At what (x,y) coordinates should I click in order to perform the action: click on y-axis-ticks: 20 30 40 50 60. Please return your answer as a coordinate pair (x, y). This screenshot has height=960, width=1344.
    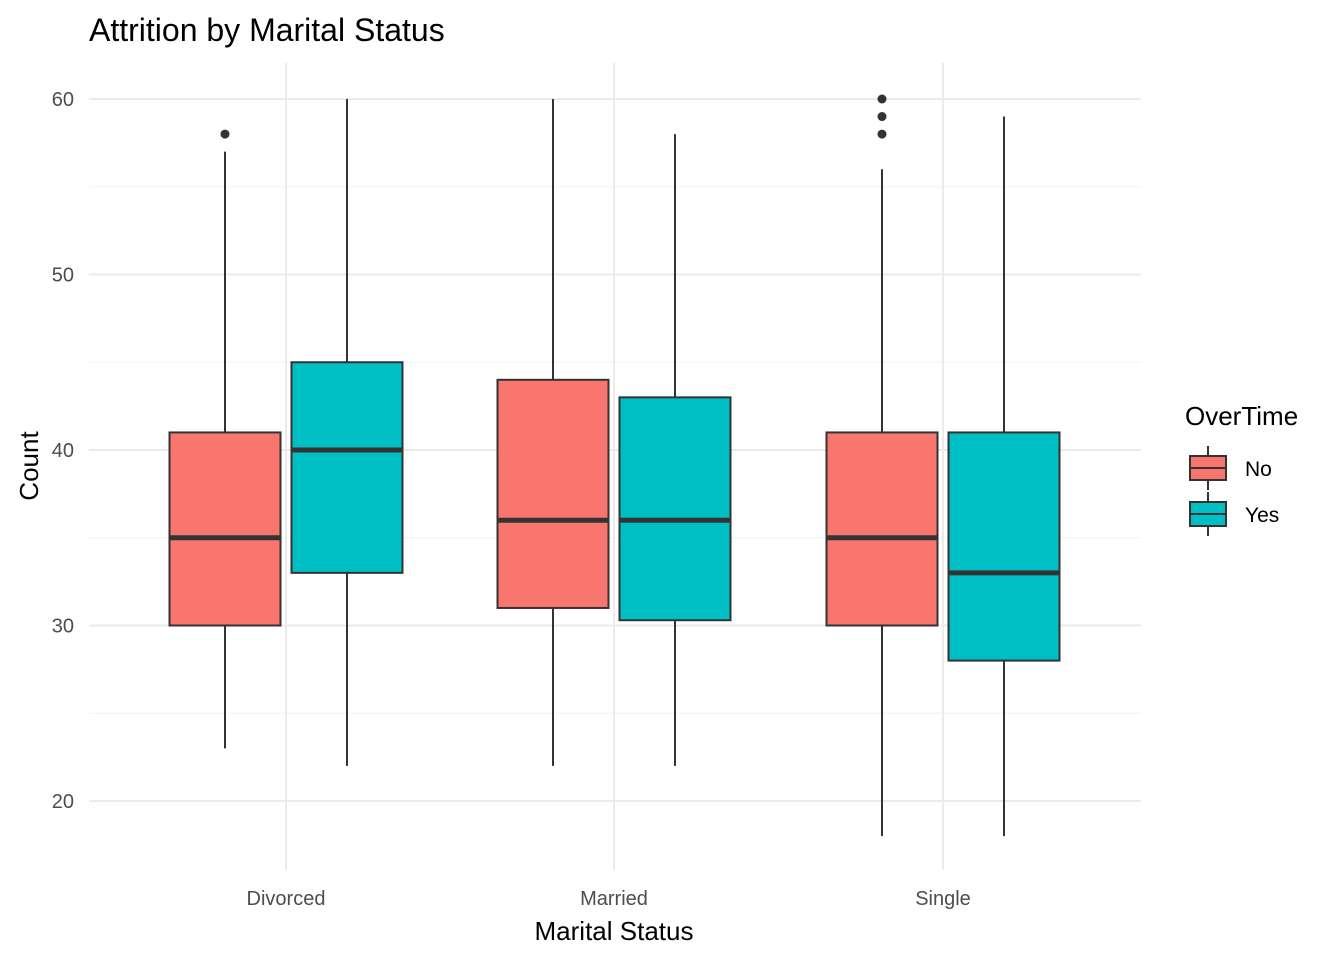
    Looking at the image, I should click on (63, 451).